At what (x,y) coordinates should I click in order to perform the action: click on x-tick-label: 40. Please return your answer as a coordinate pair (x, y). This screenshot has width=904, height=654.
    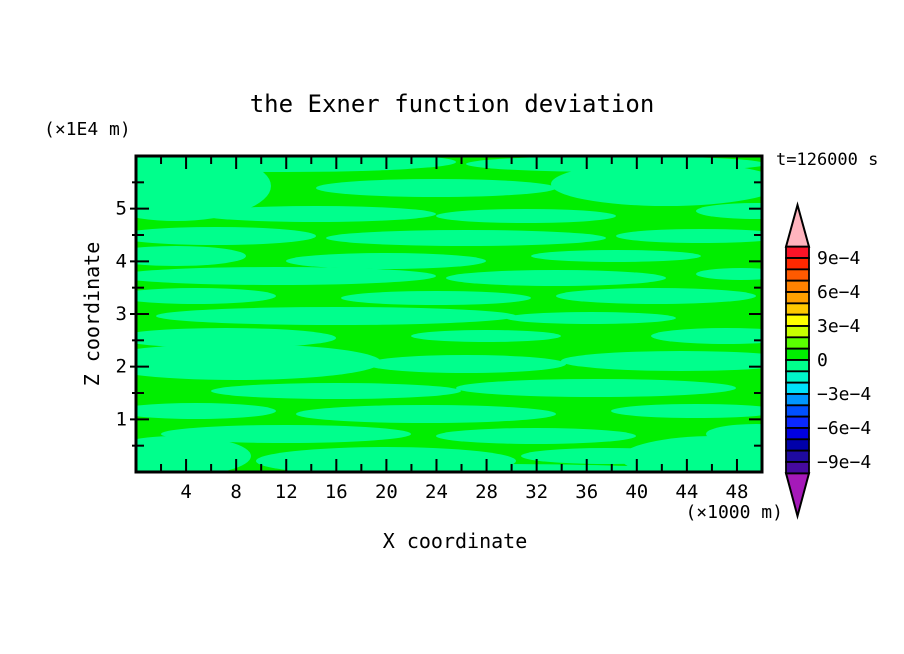
    Looking at the image, I should click on (636, 492).